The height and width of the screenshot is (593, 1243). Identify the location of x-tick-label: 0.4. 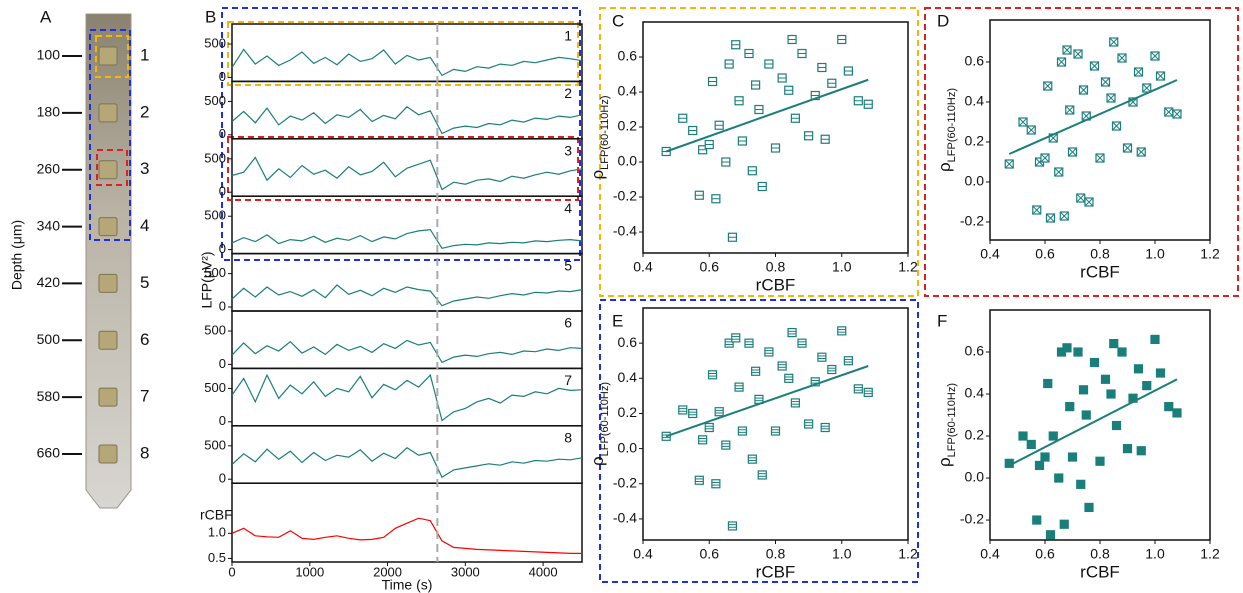
(643, 267).